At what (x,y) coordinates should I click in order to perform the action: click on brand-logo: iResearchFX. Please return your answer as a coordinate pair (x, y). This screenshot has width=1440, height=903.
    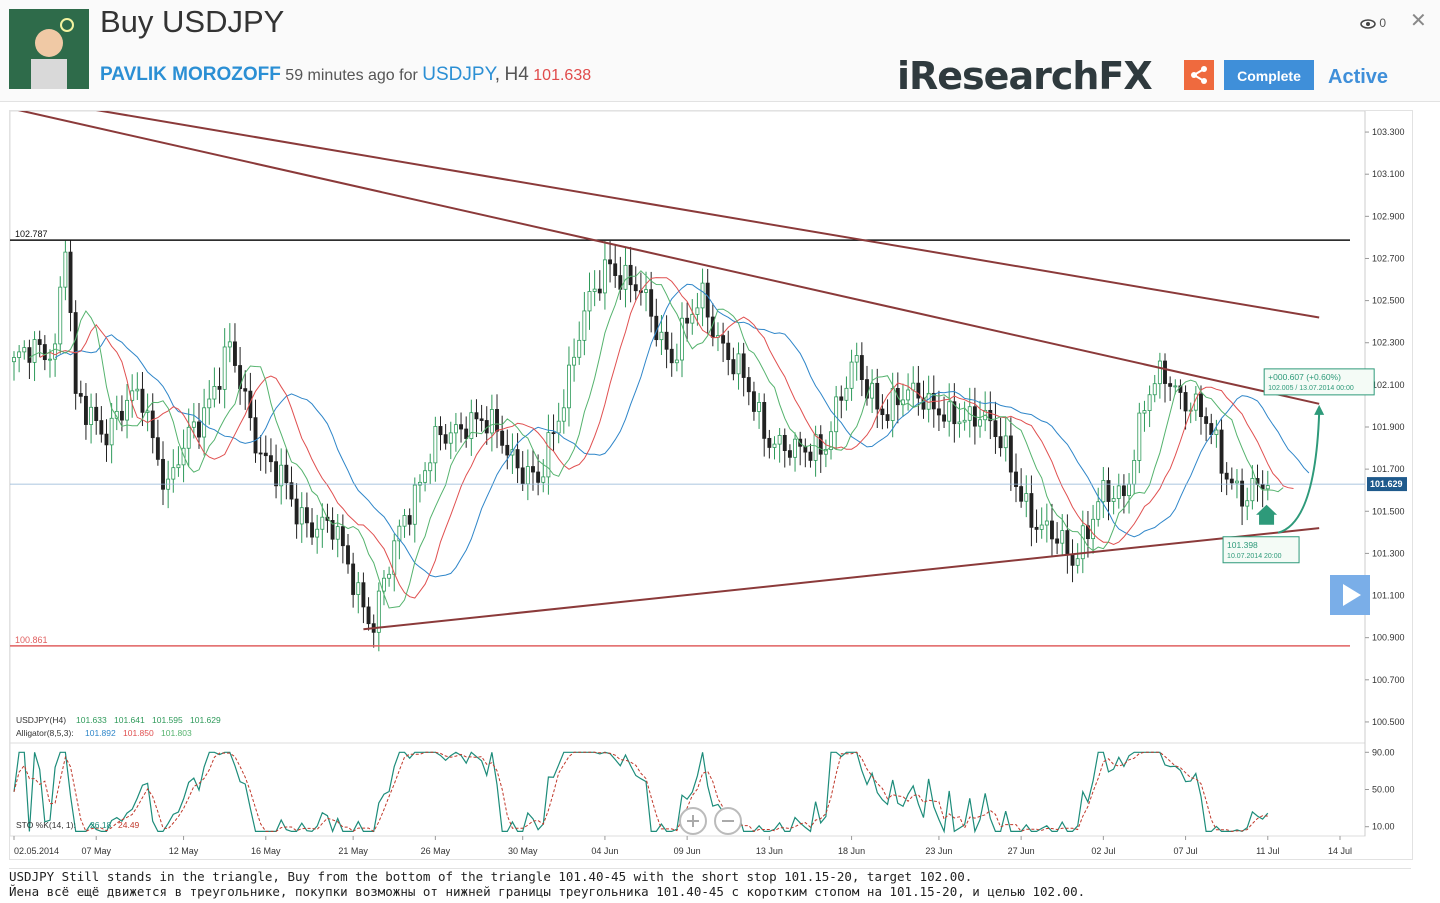
    Looking at the image, I should click on (1025, 76).